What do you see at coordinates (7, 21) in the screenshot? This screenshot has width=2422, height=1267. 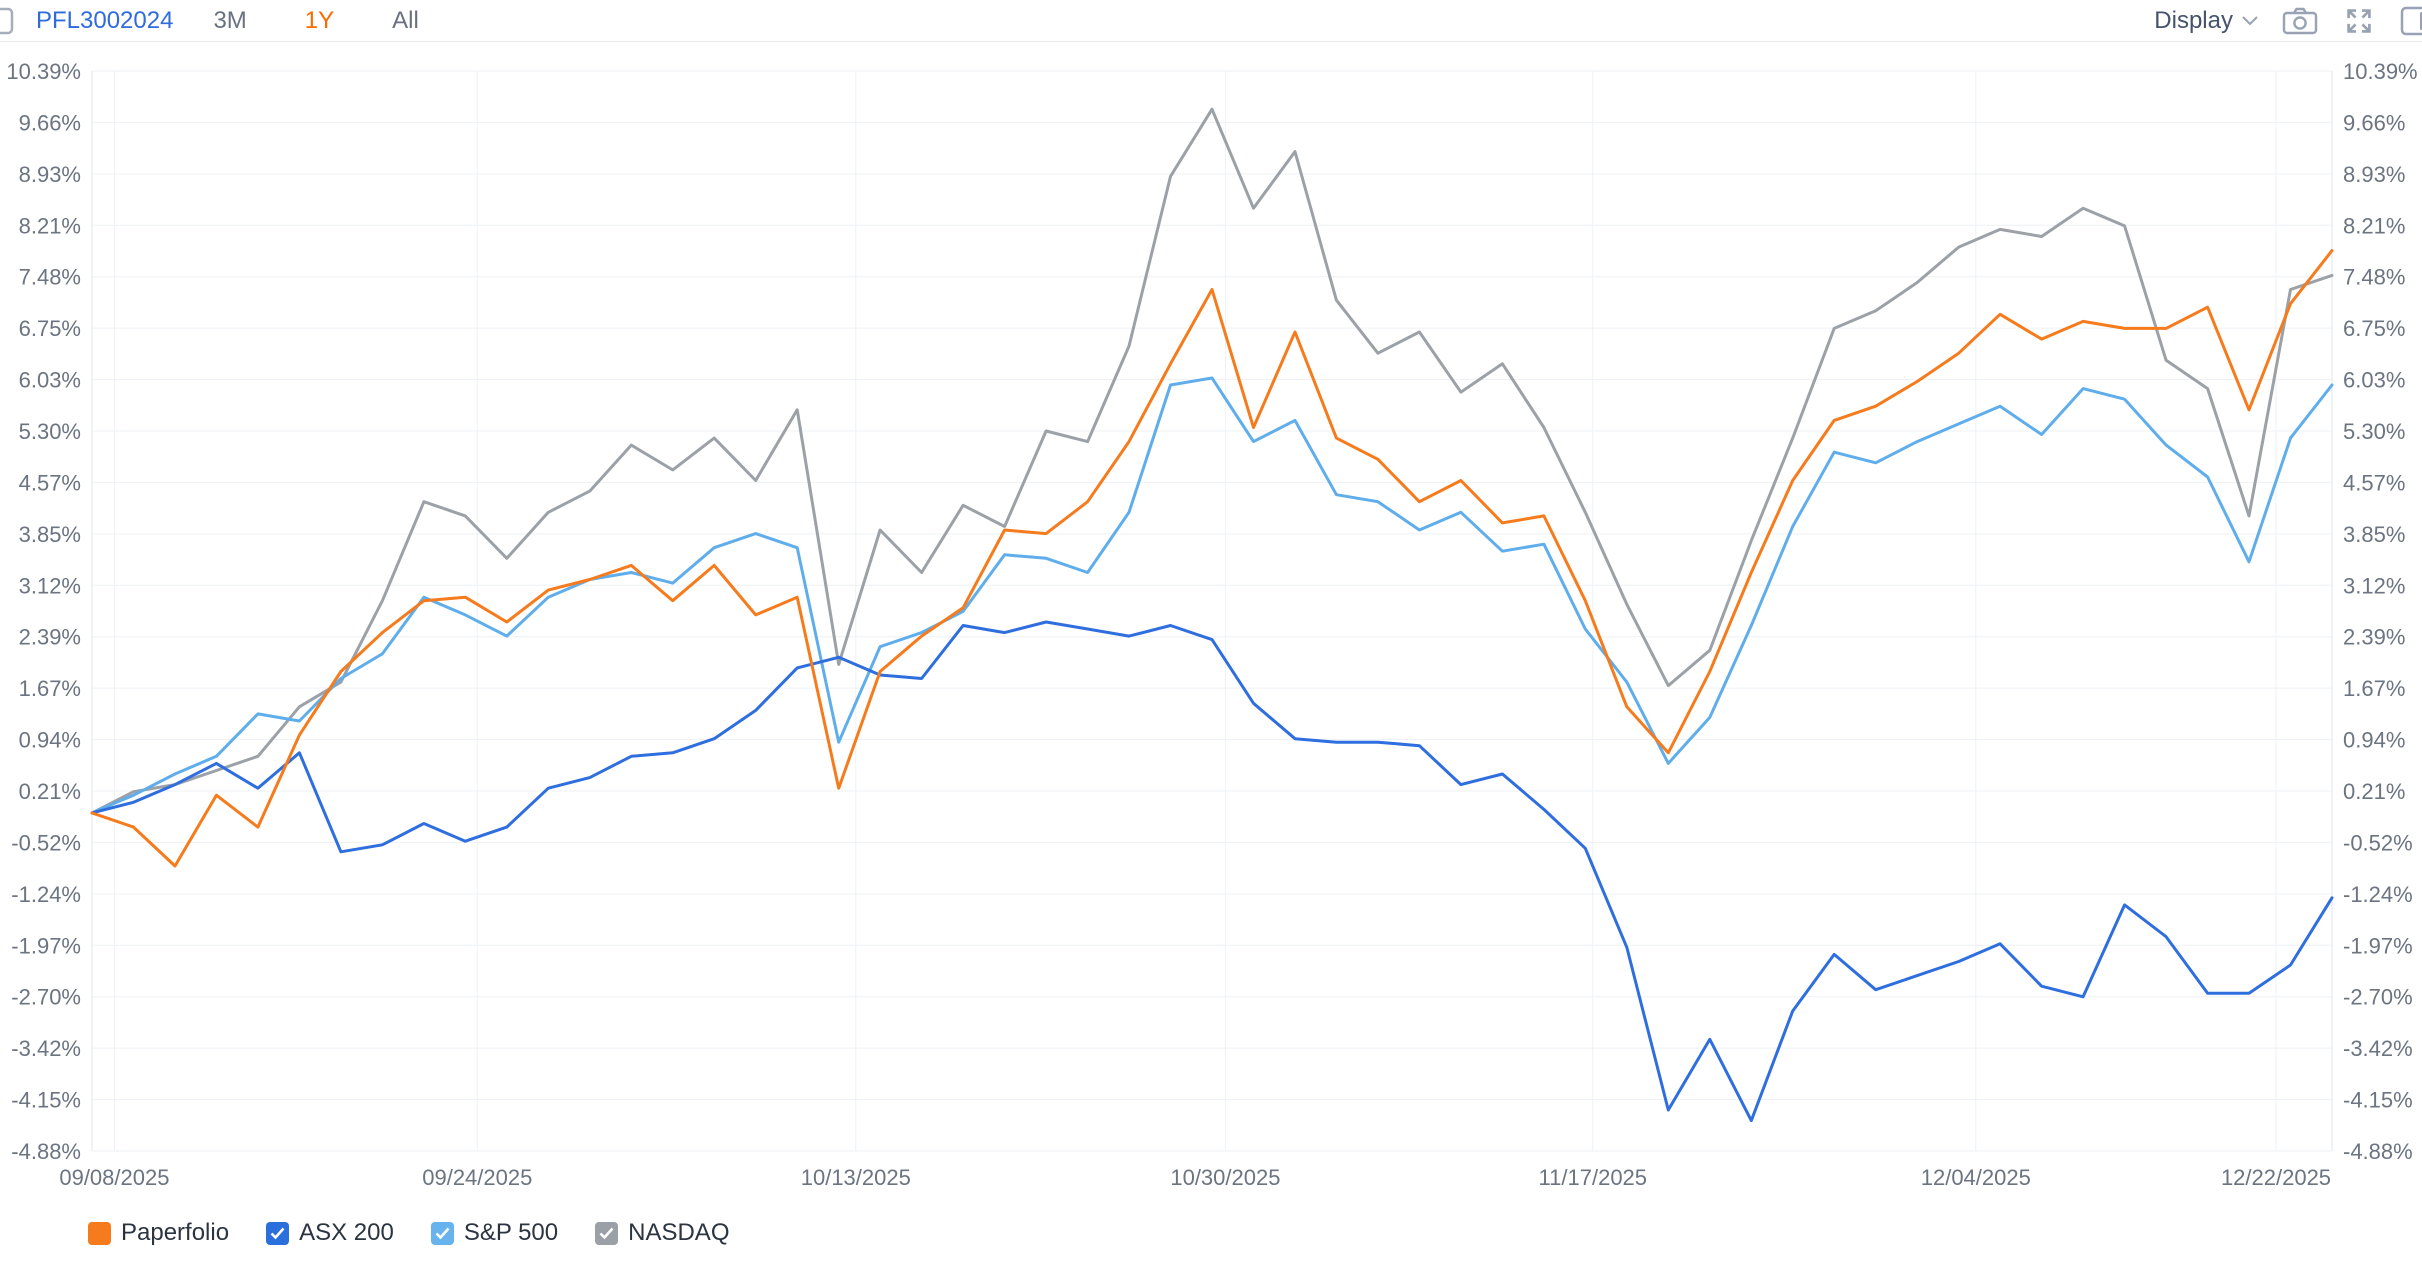 I see `panel-left-icon` at bounding box center [7, 21].